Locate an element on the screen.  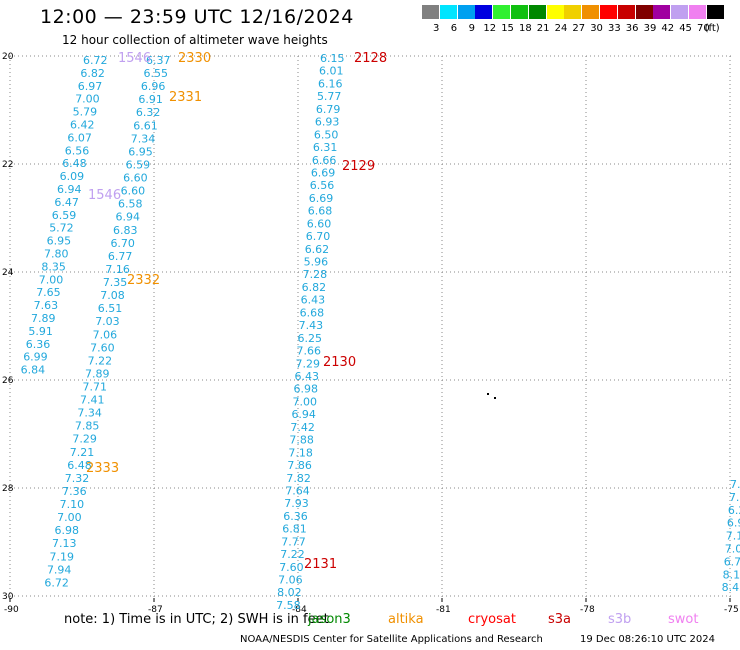
pass-number-label: 2332 is located at coordinates (143, 280).